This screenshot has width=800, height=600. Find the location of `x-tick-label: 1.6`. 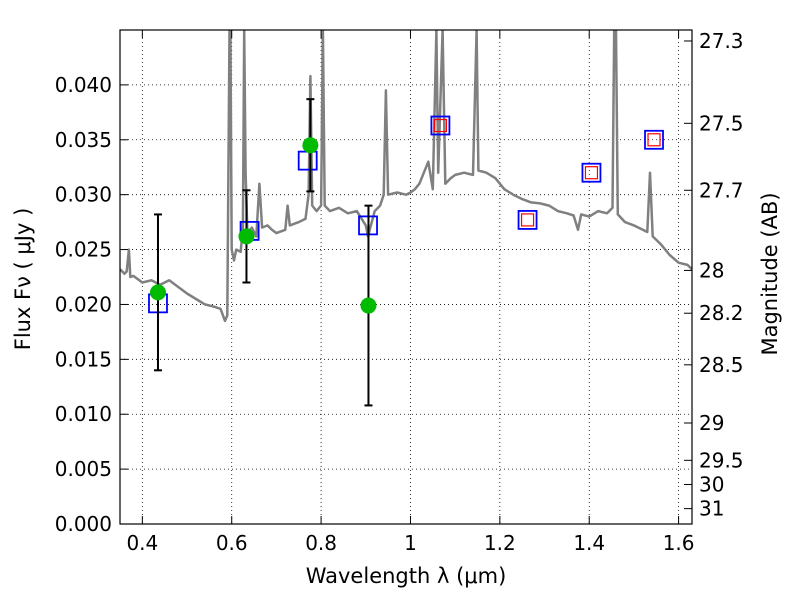

x-tick-label: 1.6 is located at coordinates (679, 543).